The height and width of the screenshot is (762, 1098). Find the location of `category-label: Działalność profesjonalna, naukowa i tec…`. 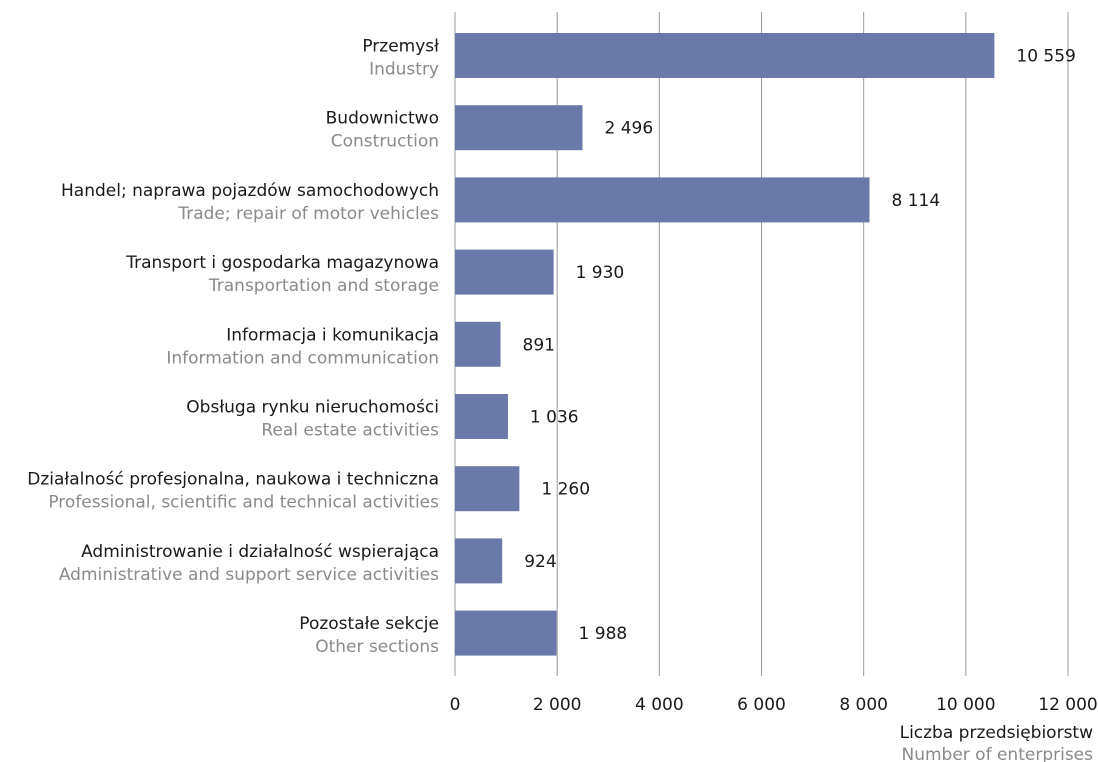

category-label: Działalność profesjonalna, naukowa i tec… is located at coordinates (233, 480).